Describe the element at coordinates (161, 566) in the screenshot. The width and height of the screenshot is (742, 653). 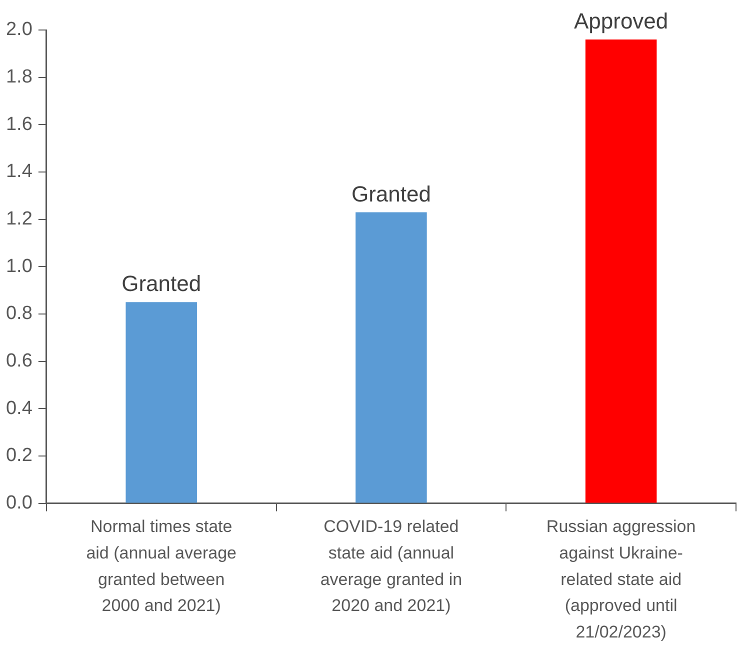
I see `x-tick-label: Normal times state aid (annual average granted between 2000 and 2021)` at that location.